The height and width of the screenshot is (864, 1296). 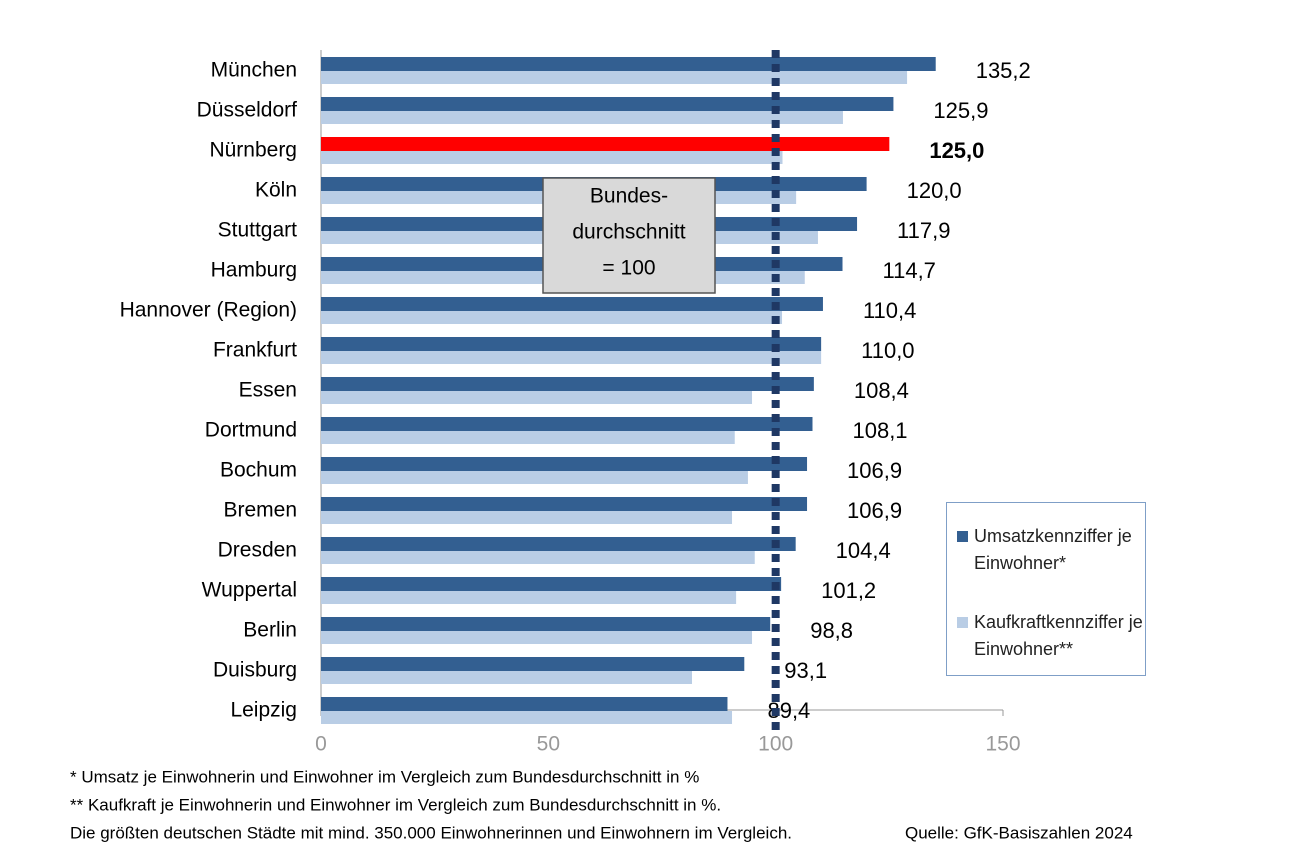 I want to click on value-label: 125,0, so click(x=956, y=150).